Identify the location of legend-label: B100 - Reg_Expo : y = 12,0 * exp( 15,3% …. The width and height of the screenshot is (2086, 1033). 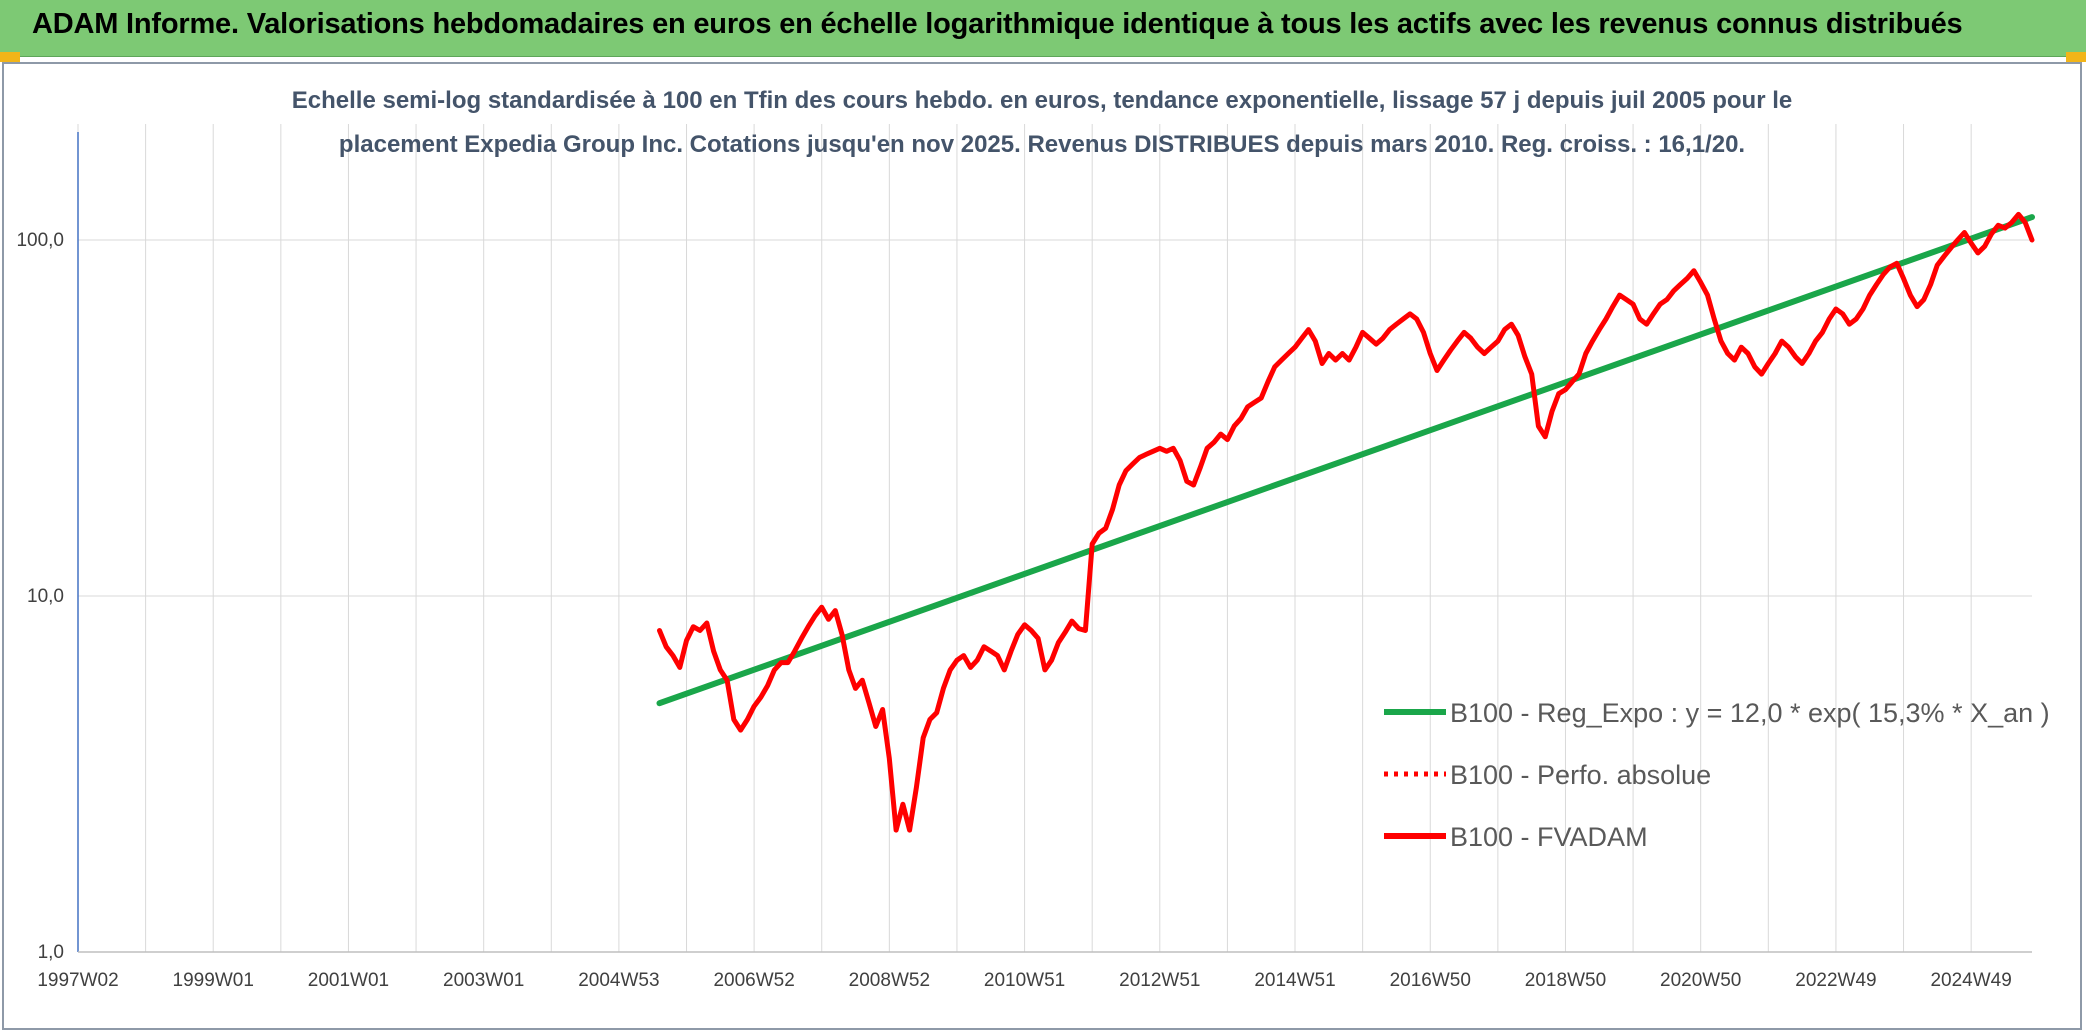
(1750, 713).